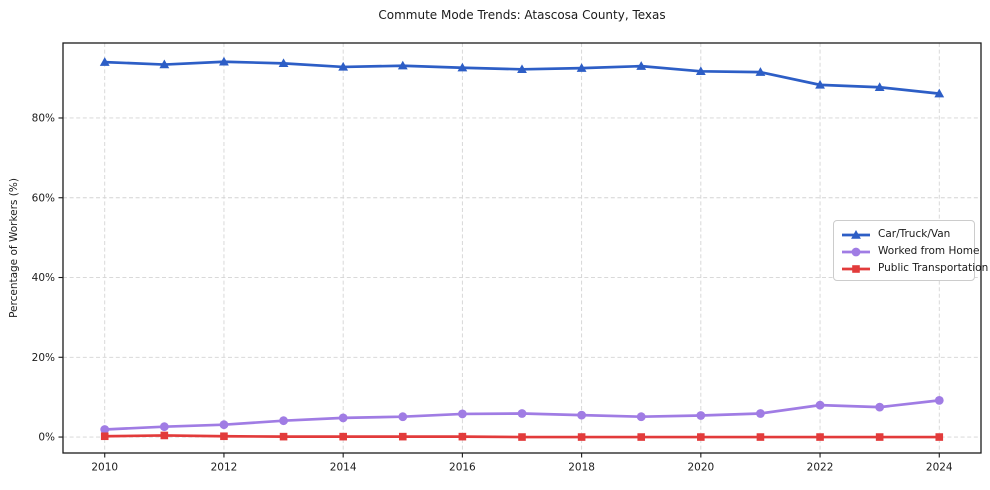 This screenshot has width=990, height=490. I want to click on legend-item-worked-from-home: Worked from Home, so click(910, 250).